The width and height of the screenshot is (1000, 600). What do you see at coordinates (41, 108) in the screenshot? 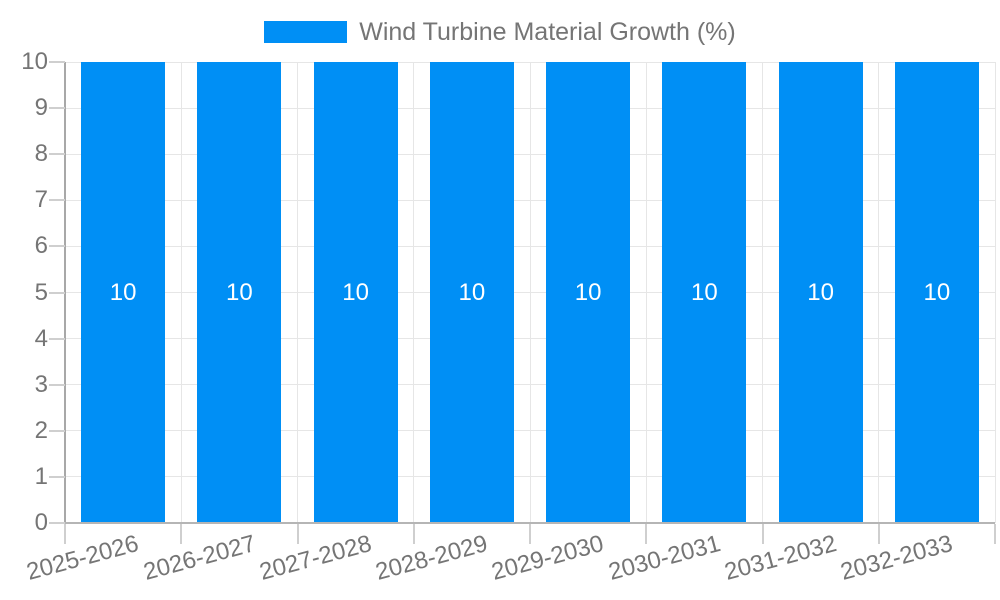
I see `y-tick-label: 9` at bounding box center [41, 108].